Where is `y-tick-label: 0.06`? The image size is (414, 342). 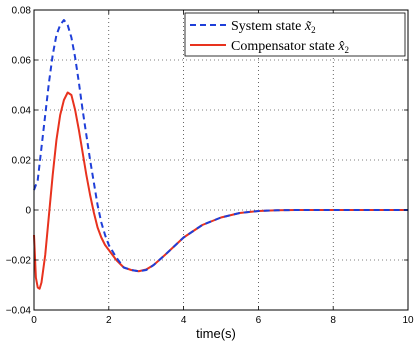 y-tick-label: 0.06 is located at coordinates (22, 61).